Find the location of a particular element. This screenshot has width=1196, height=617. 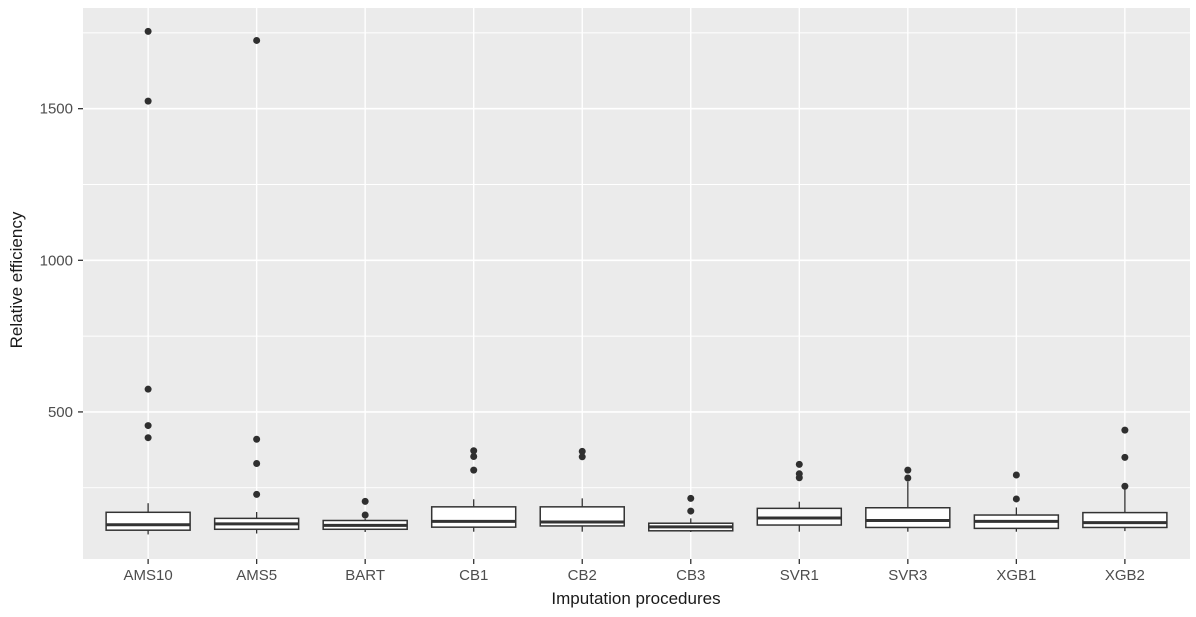

x-tick-label: XGB2 is located at coordinates (1125, 575).